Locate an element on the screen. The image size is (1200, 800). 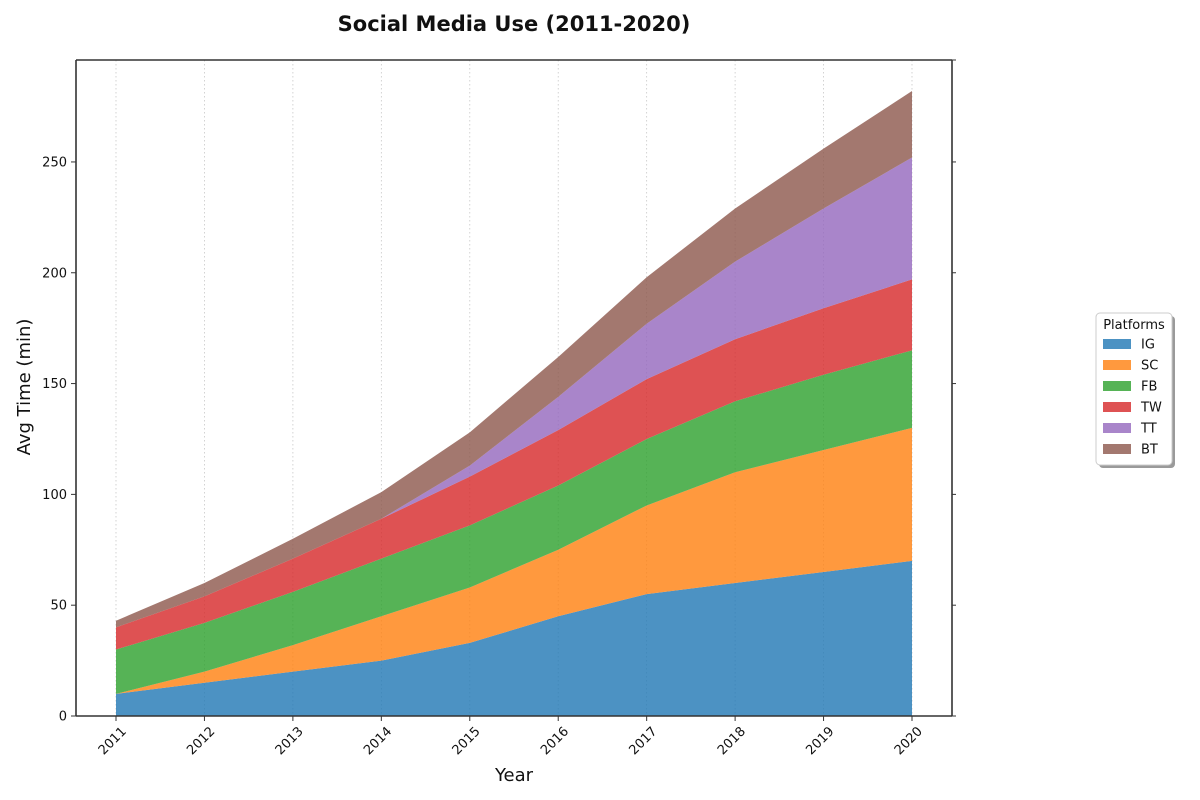
x-axis-label: Year is located at coordinates (514, 775).